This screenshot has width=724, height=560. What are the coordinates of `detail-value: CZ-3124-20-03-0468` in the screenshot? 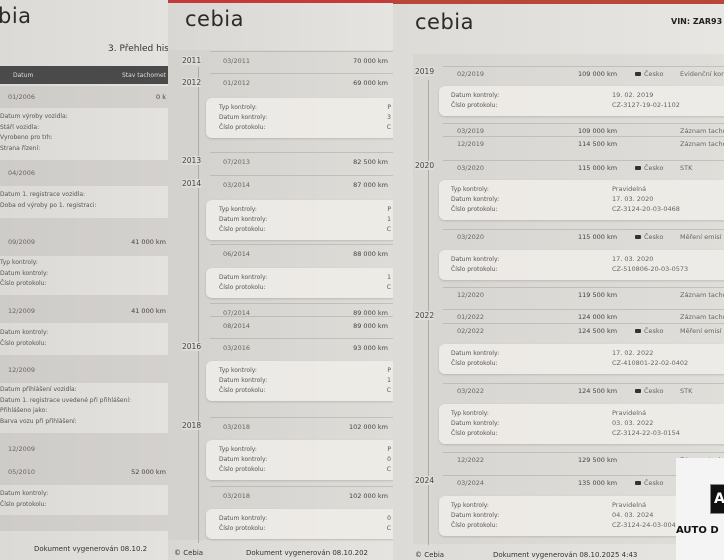 It's located at (646, 209).